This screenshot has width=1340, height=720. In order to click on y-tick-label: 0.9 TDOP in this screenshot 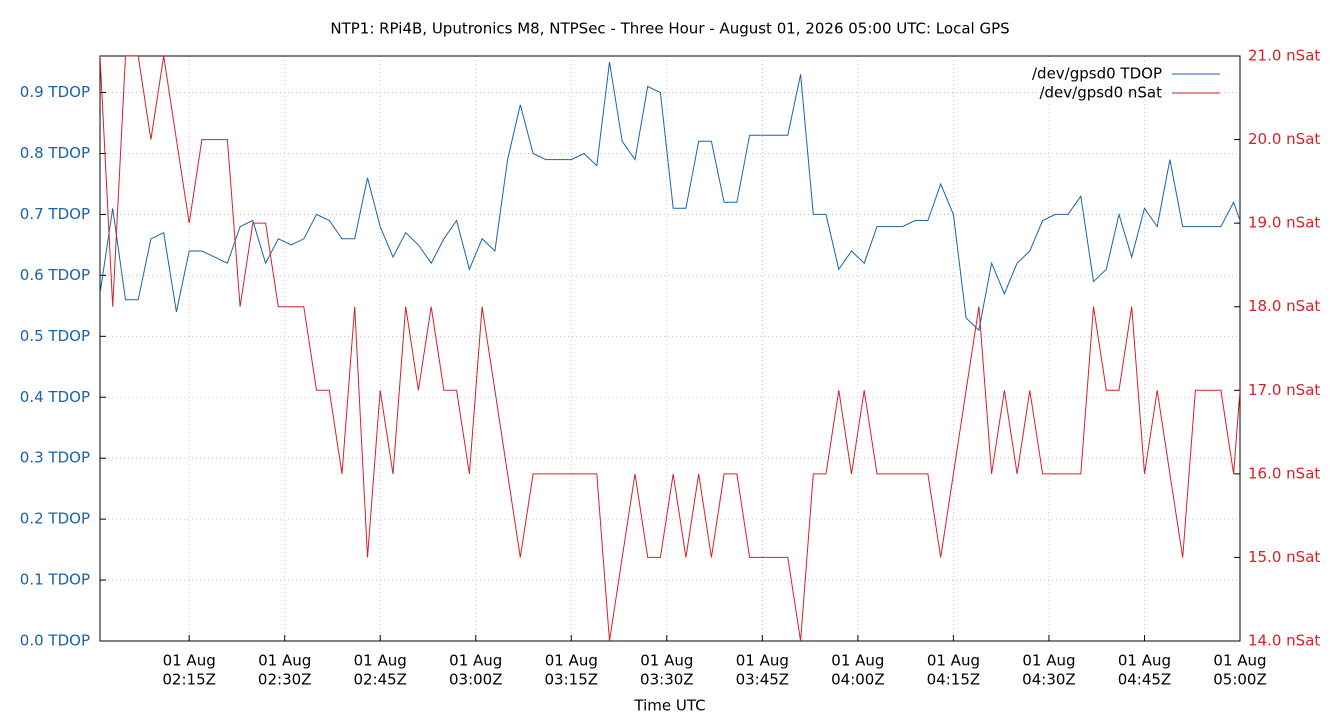, I will do `click(55, 92)`.